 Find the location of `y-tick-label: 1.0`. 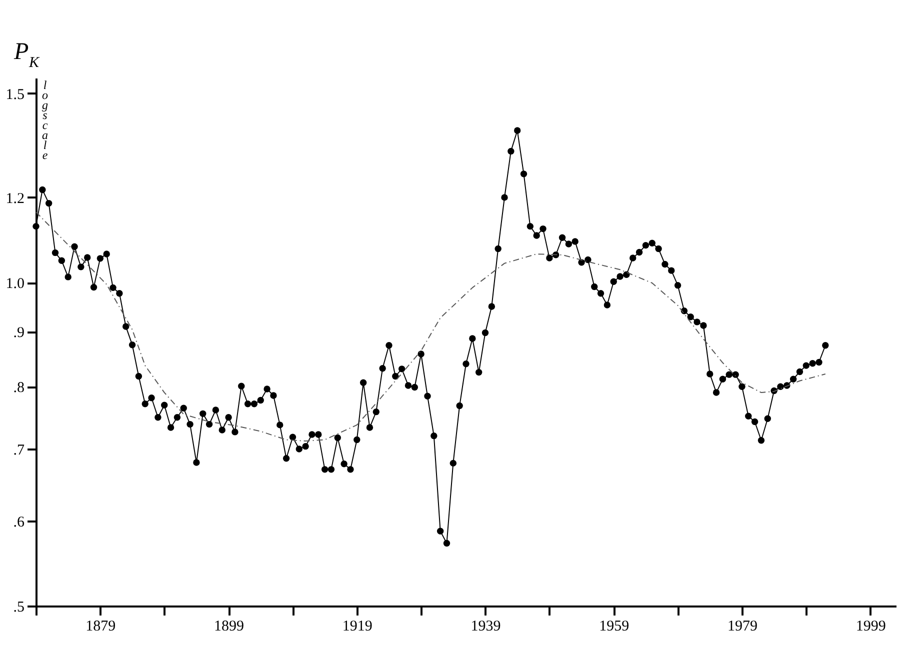

y-tick-label: 1.0 is located at coordinates (15, 284).